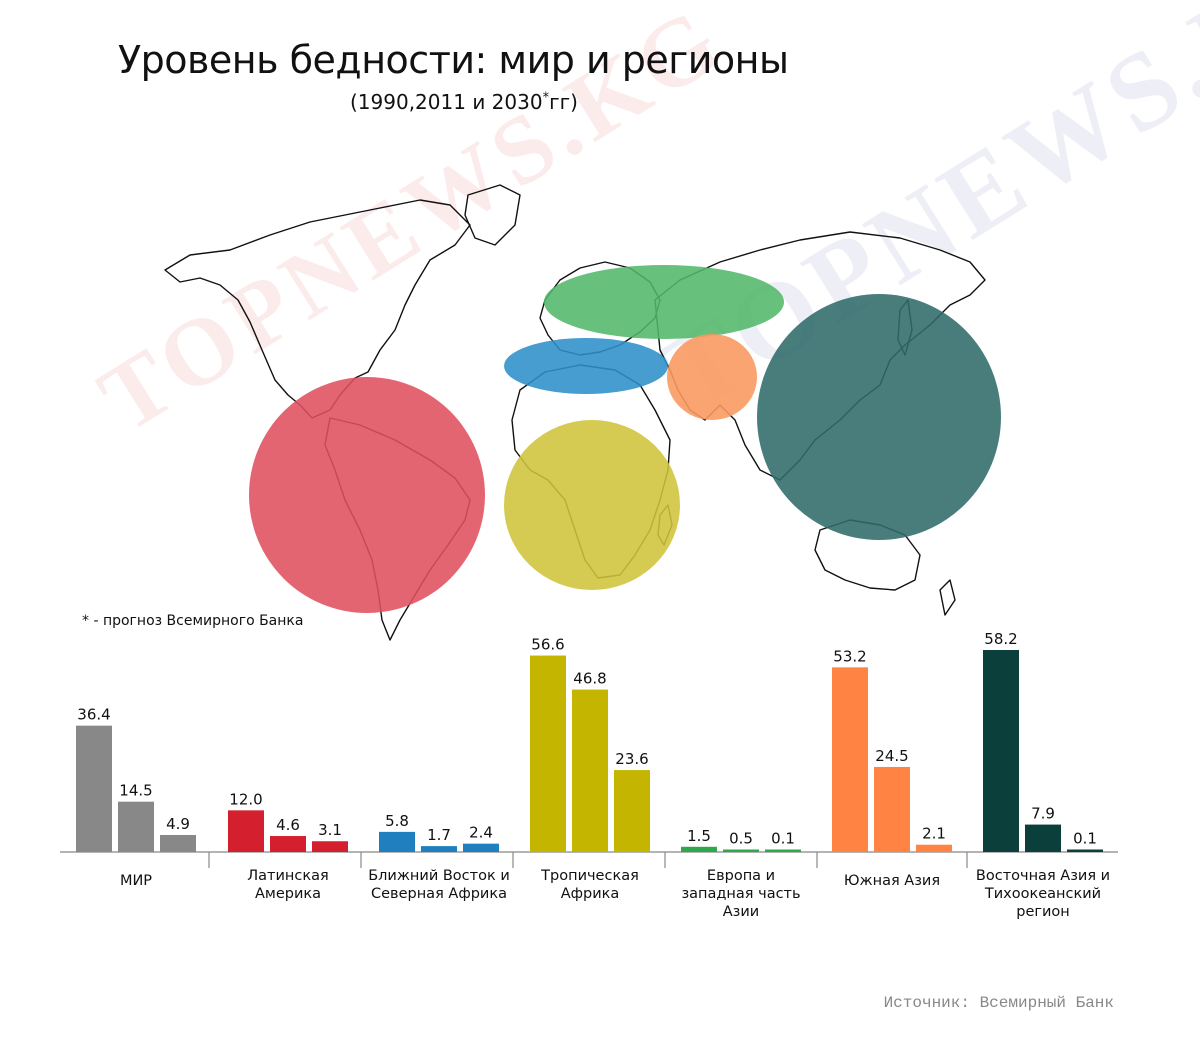 The width and height of the screenshot is (1200, 1043). I want to click on chart-title: Уровень бедности: мир и регионы, so click(453, 60).